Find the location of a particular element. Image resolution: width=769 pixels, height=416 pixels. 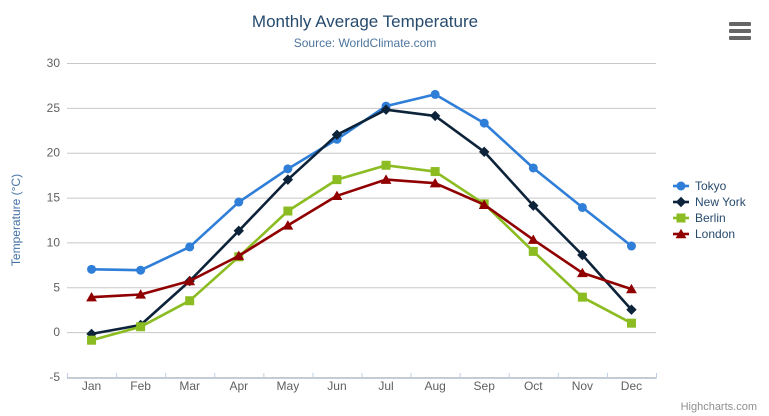

export-menu-button is located at coordinates (741, 32).